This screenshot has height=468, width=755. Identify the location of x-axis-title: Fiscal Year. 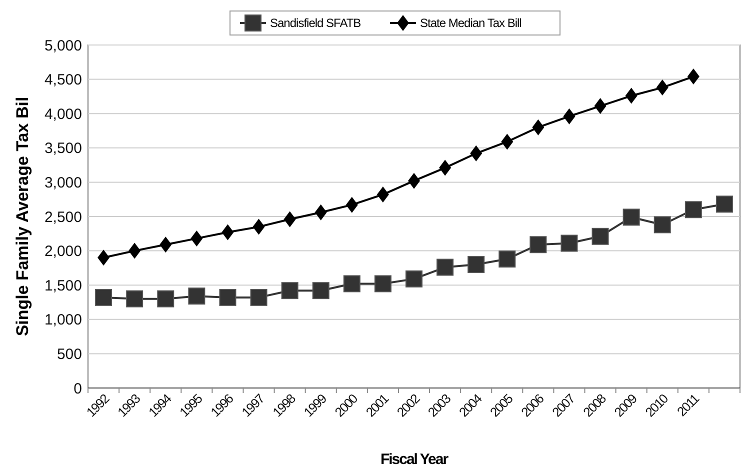
(414, 459).